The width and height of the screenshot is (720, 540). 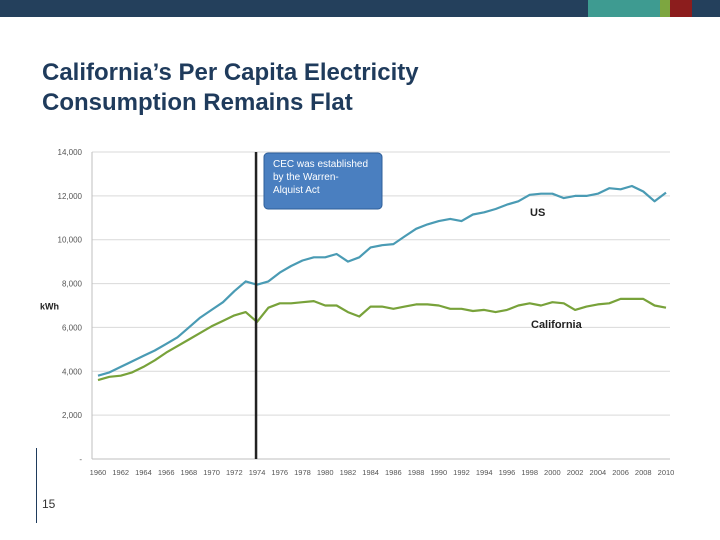 What do you see at coordinates (197, 102) in the screenshot?
I see `slide-title-line-2: Consumption Remains Flat` at bounding box center [197, 102].